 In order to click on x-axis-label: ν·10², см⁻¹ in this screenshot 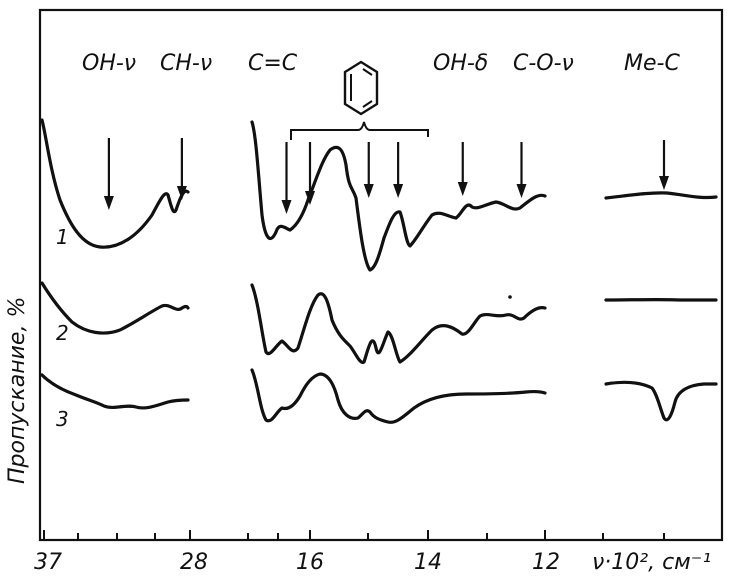, I will do `click(651, 562)`.